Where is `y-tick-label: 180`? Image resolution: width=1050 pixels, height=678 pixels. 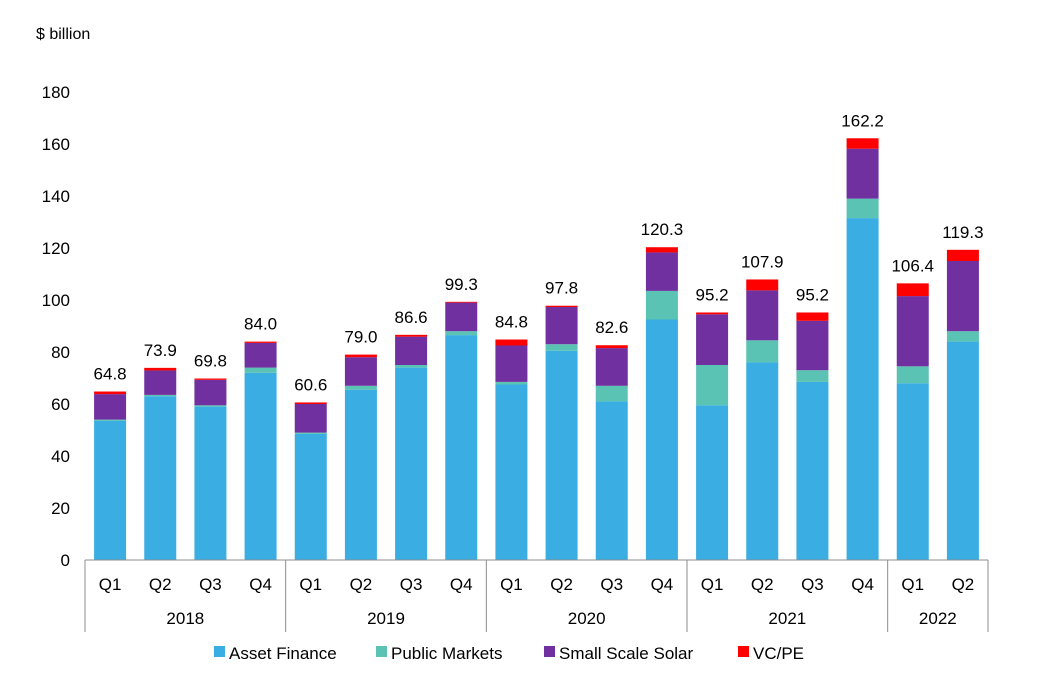 y-tick-label: 180 is located at coordinates (56, 92).